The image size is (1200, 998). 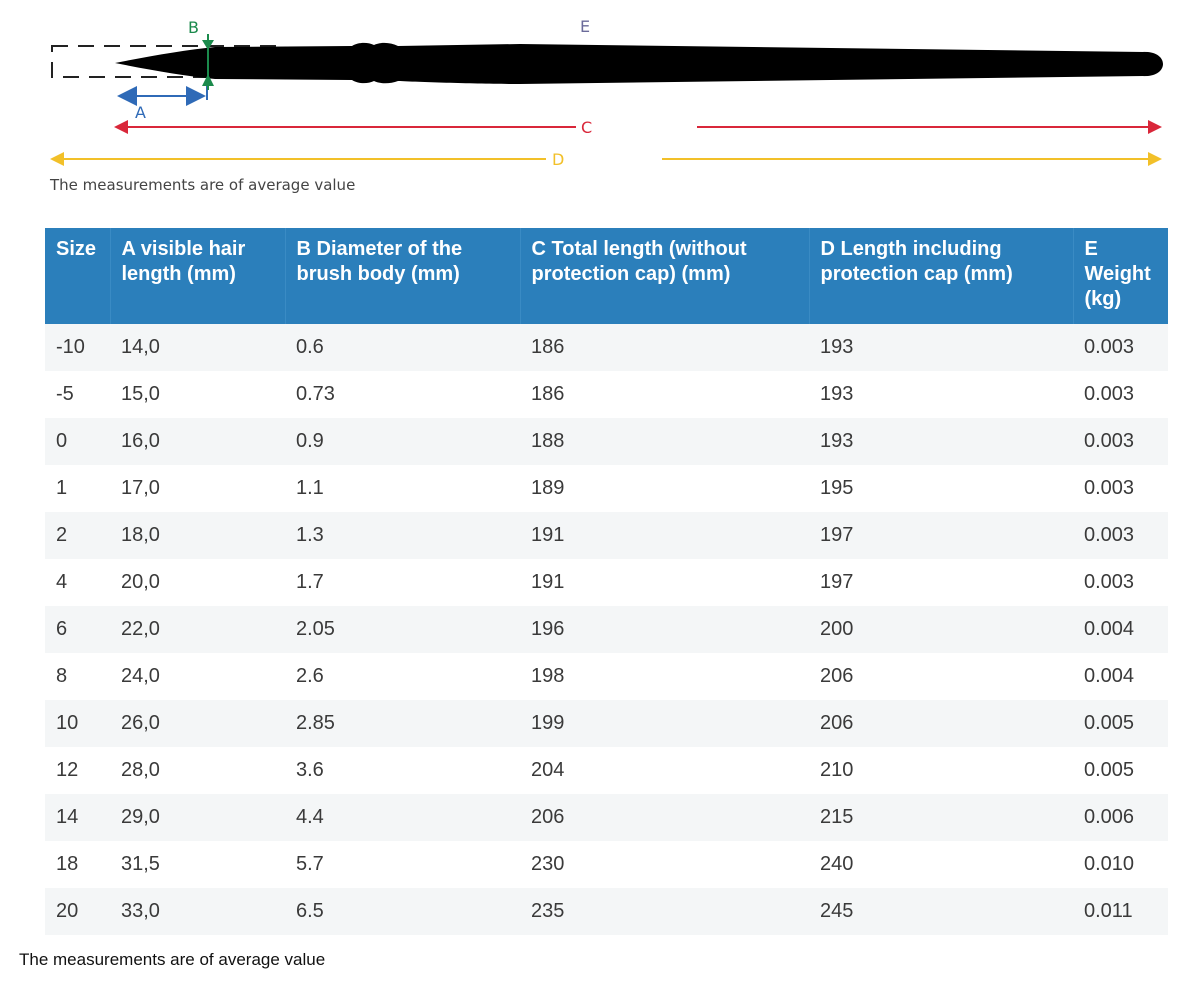 I want to click on dimension-c: C, so click(x=638, y=127).